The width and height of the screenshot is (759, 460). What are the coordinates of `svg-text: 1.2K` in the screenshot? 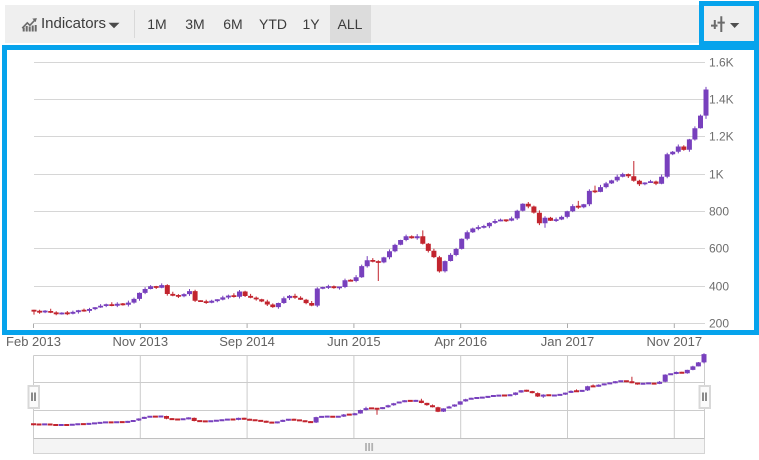 It's located at (721, 137).